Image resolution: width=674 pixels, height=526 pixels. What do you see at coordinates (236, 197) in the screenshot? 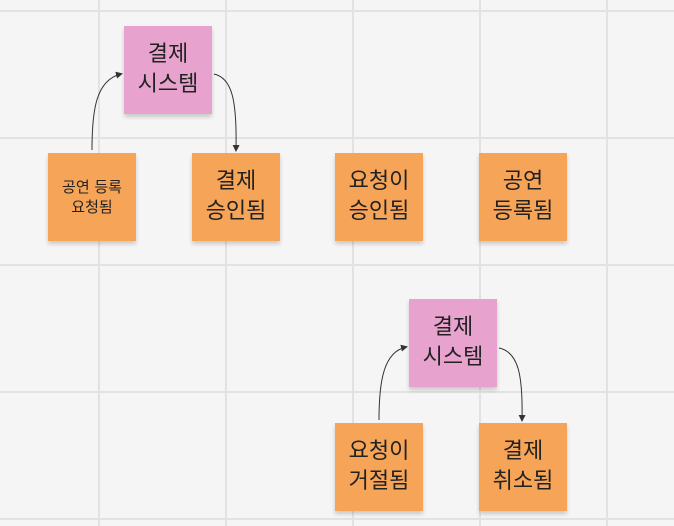
I see `sticky-note-payment-approved: 결제 승인됨` at bounding box center [236, 197].